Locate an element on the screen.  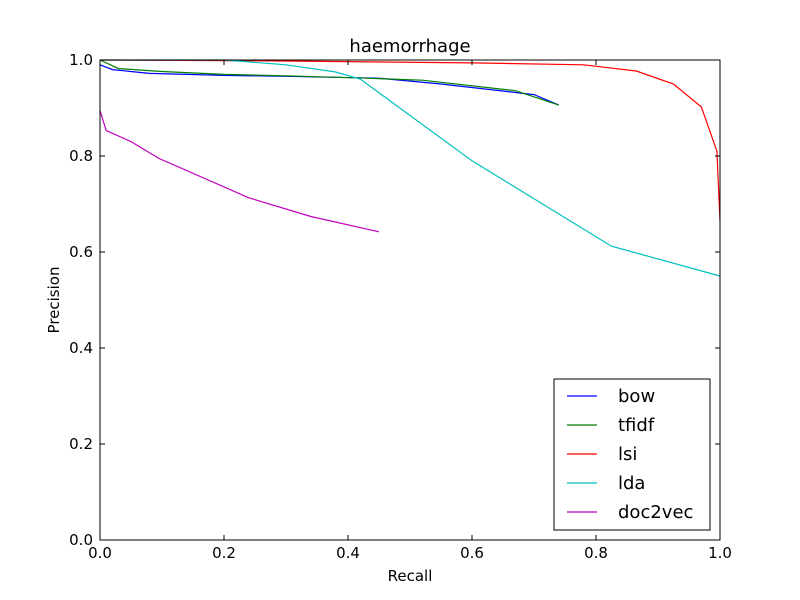
legend-label-lsi: lsi is located at coordinates (627, 454).